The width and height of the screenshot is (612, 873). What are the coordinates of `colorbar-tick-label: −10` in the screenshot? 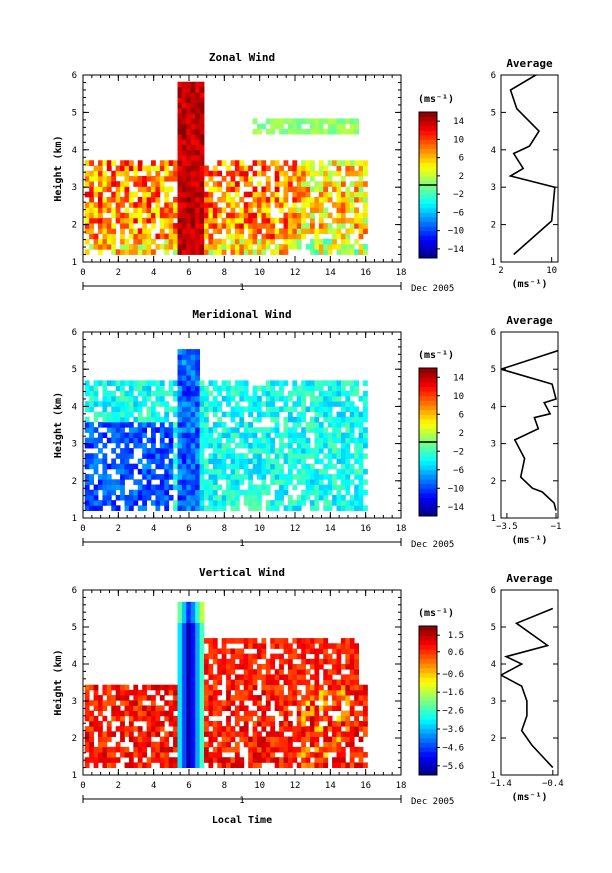 It's located at (456, 489).